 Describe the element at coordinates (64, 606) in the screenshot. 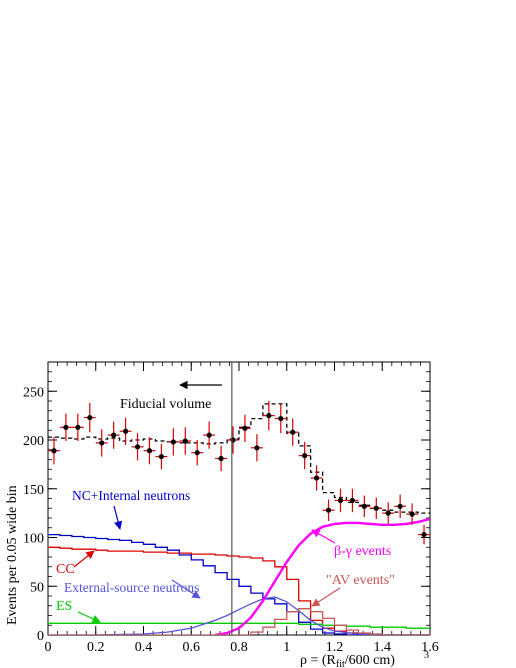

I see `es-label: ES` at that location.